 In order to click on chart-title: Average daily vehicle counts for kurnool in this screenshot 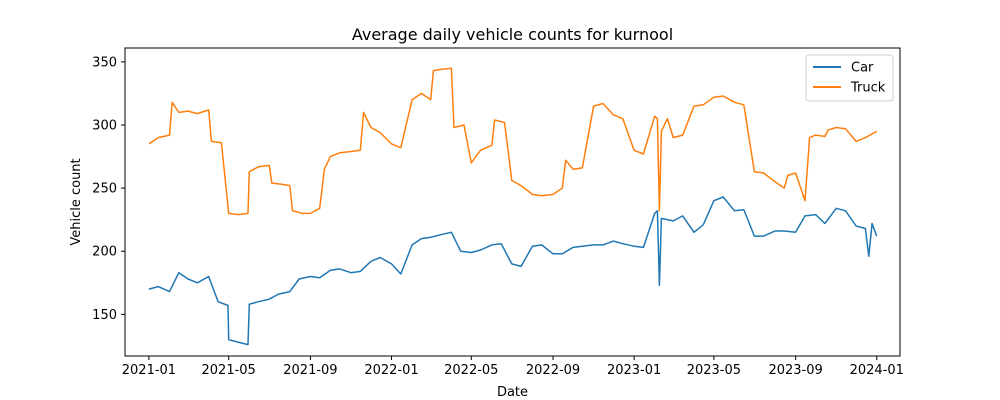, I will do `click(512, 34)`.